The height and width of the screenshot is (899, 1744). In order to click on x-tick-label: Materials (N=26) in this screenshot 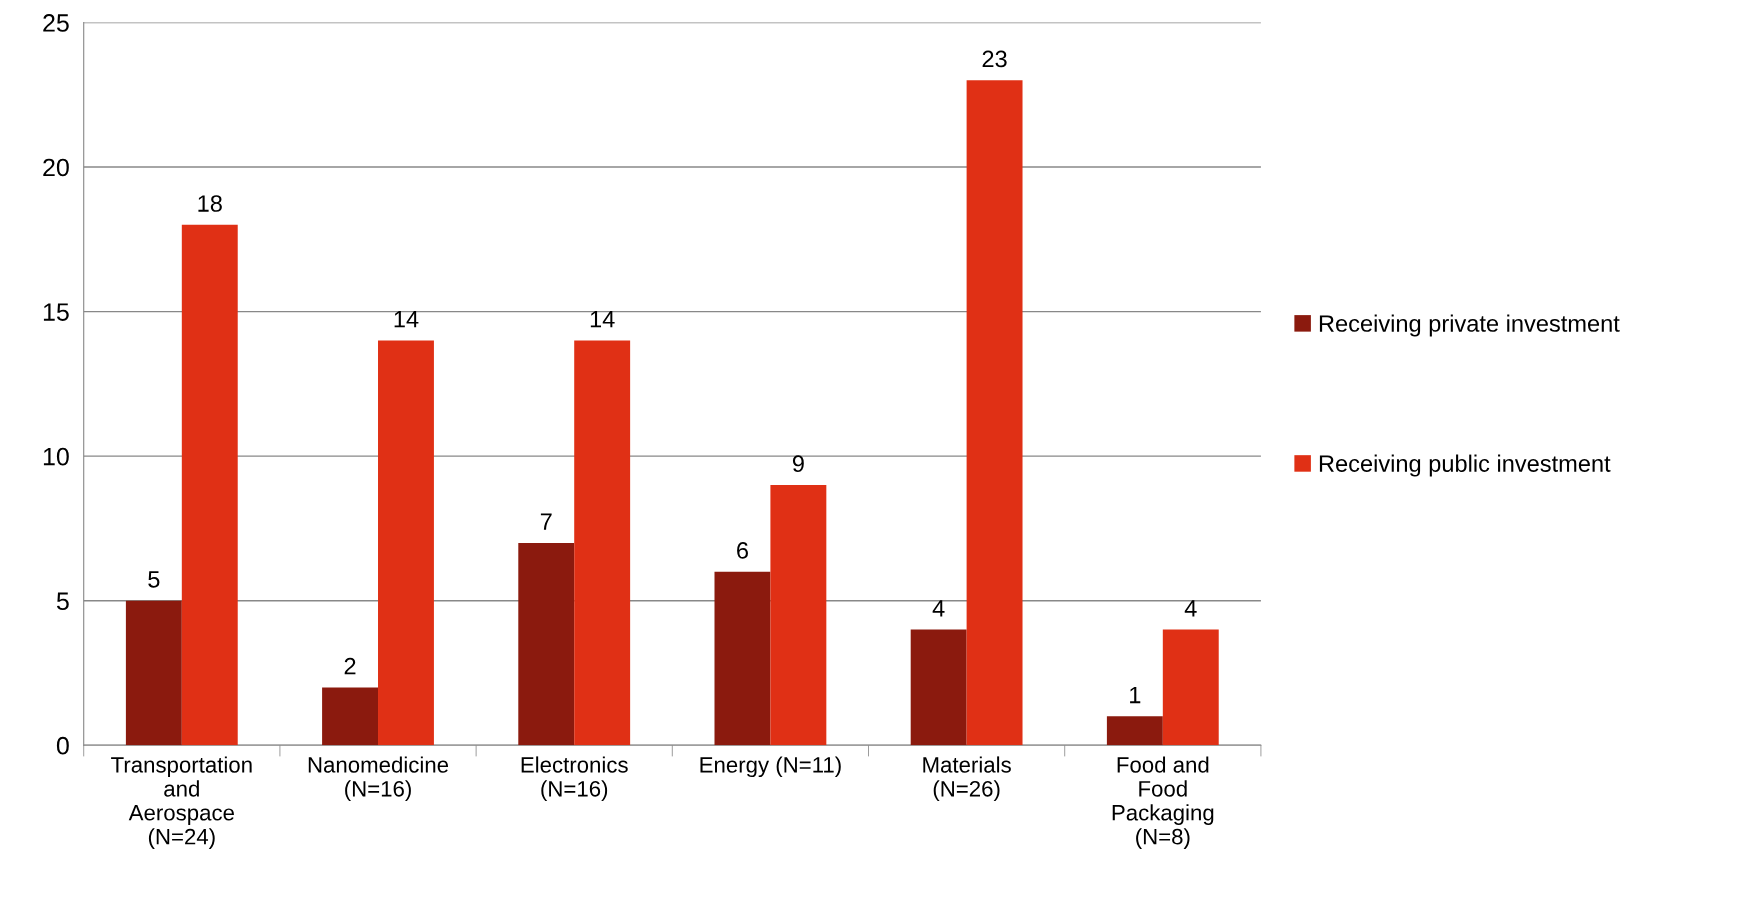, I will do `click(967, 779)`.